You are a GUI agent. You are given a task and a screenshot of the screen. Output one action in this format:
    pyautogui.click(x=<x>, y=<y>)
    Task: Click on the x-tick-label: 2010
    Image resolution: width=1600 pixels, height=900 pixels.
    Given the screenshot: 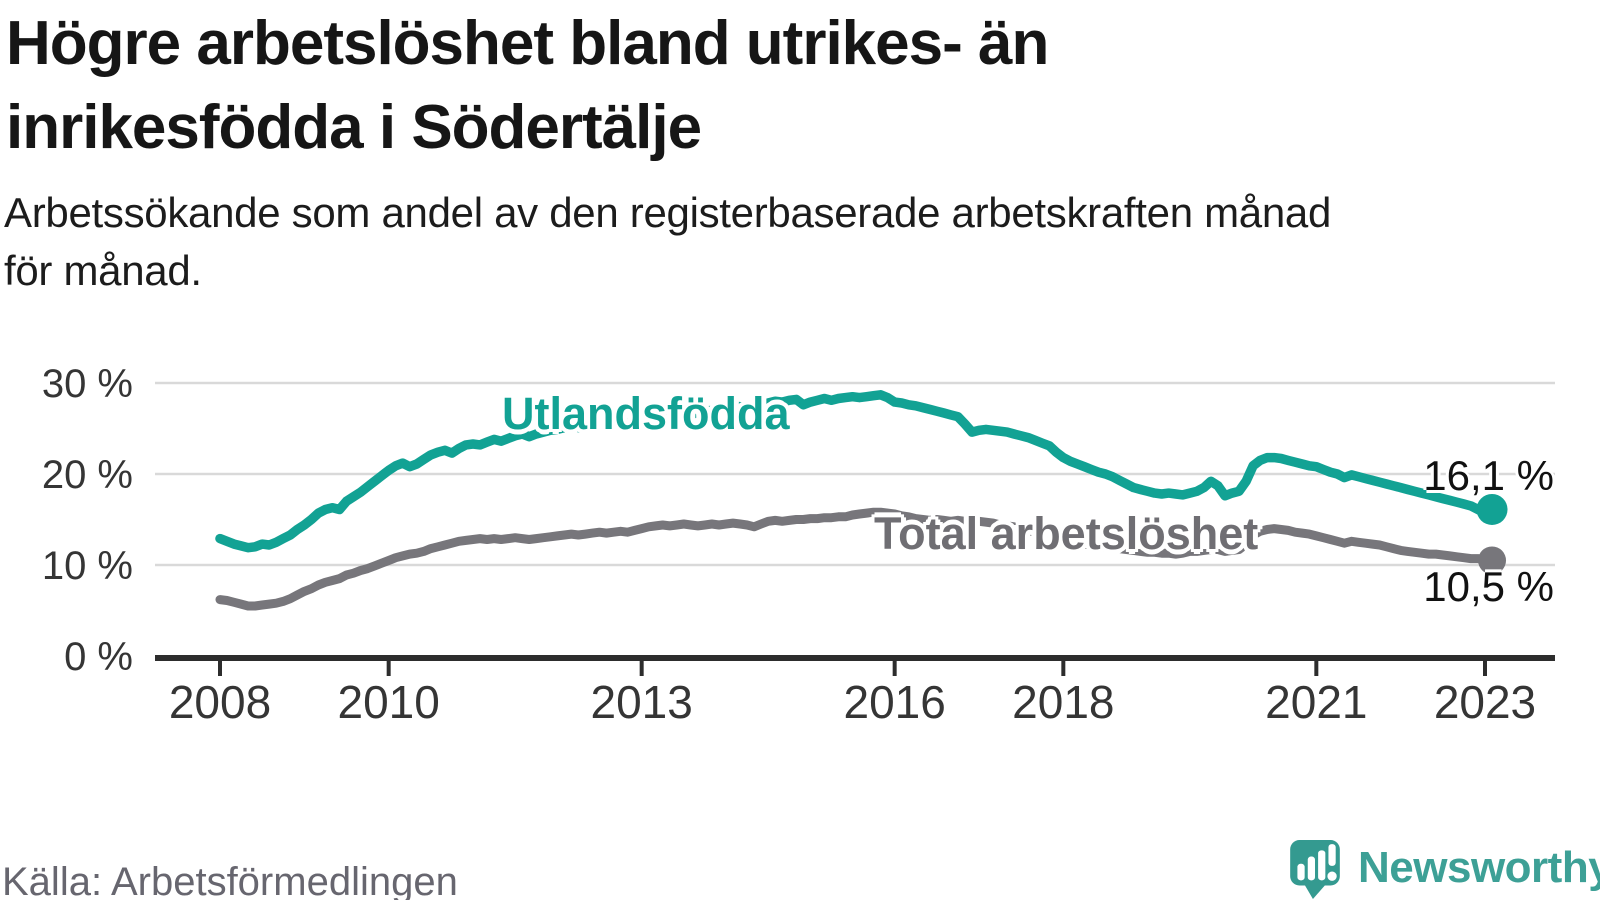 What is the action you would take?
    pyautogui.click(x=388, y=702)
    